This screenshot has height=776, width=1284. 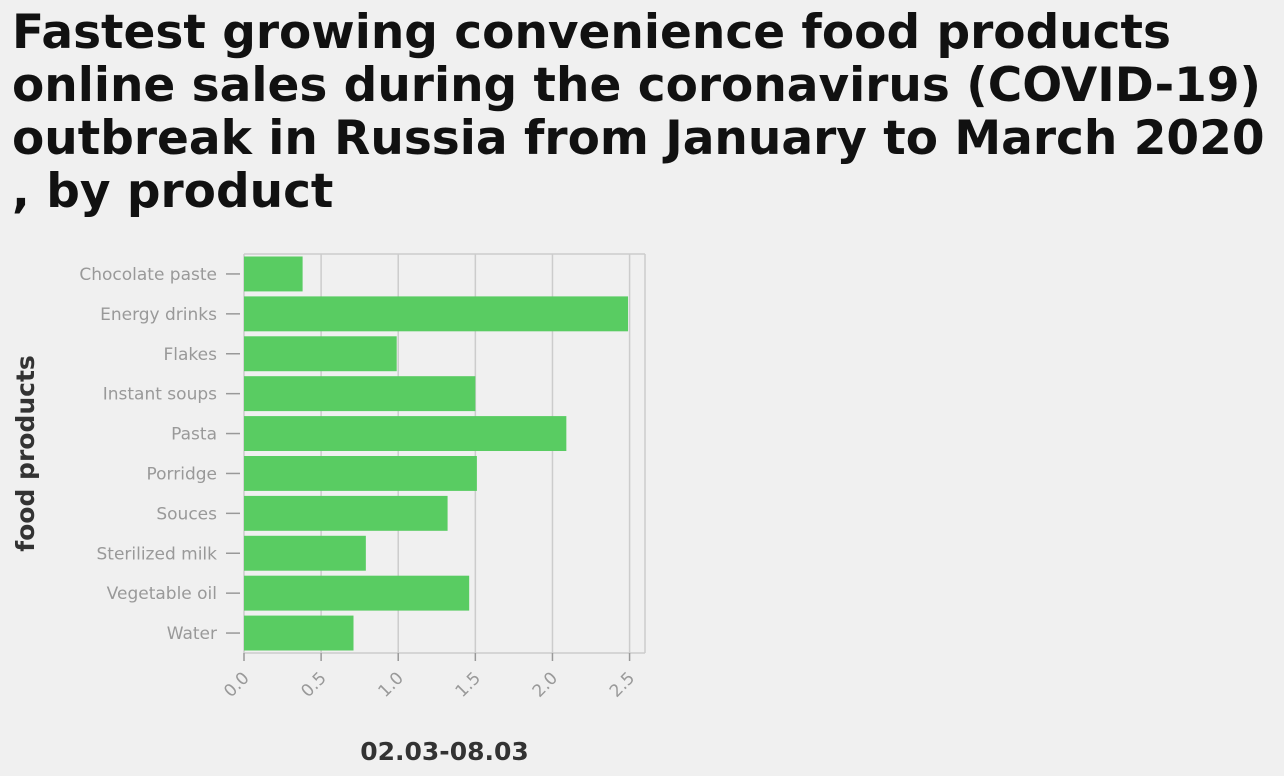 I want to click on y-tick-label: Porridge, so click(x=182, y=474).